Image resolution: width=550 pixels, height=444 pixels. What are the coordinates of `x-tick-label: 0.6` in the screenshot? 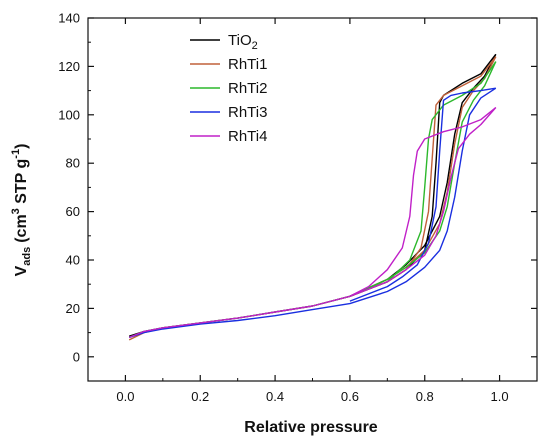 It's located at (350, 396).